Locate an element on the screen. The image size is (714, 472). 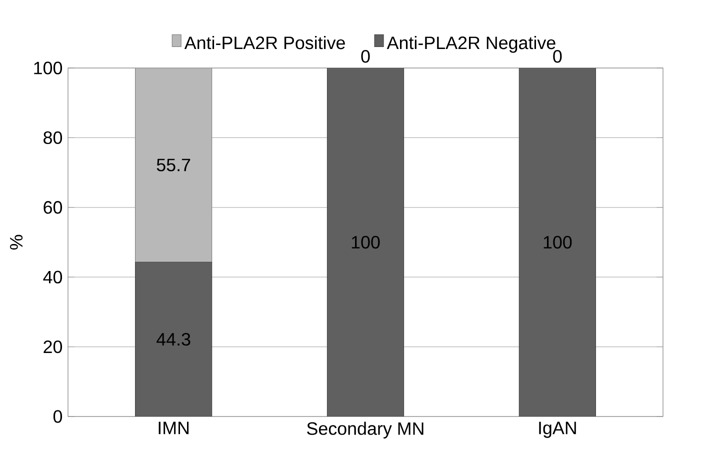
data-label: 55.7 is located at coordinates (173, 165).